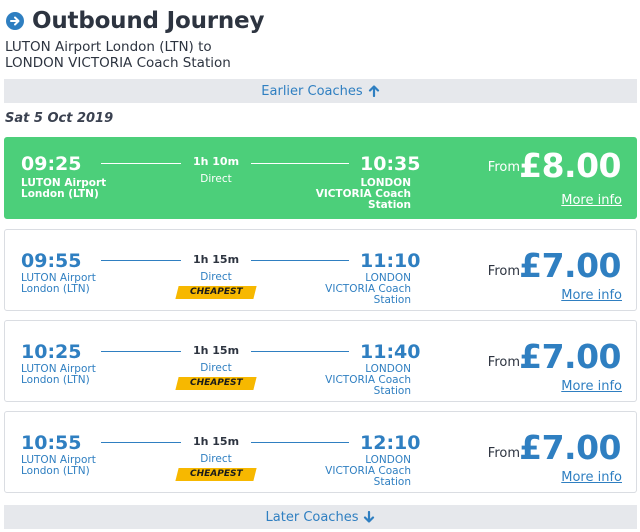 Image resolution: width=640 pixels, height=532 pixels. I want to click on page-header: Outbound Journey, so click(135, 21).